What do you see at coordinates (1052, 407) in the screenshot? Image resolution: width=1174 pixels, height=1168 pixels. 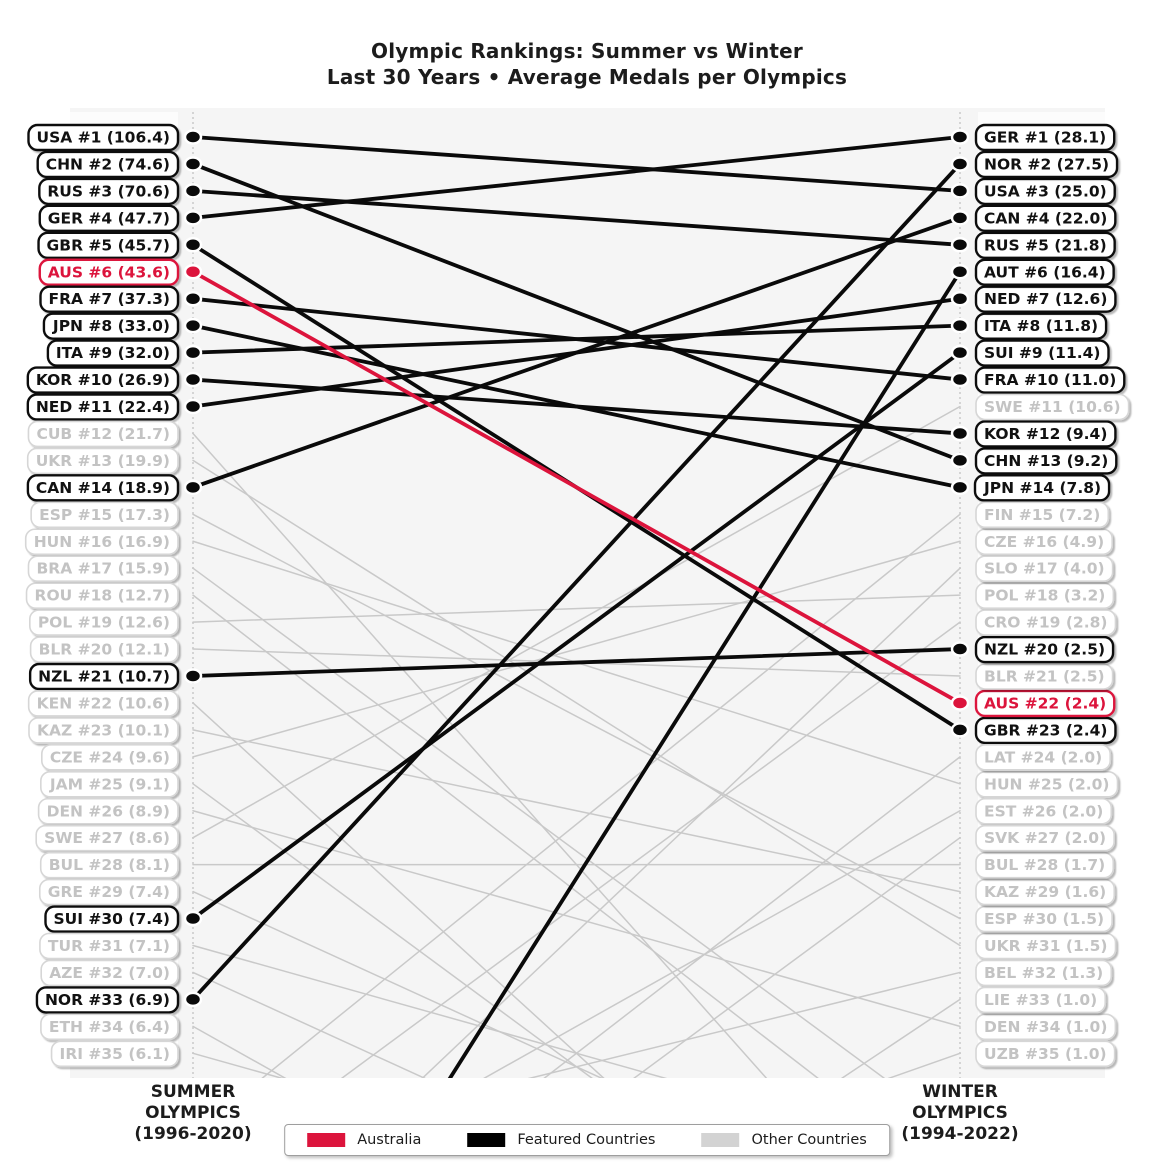 I see `label-SWE-winter: SWE #11 (10.6)` at bounding box center [1052, 407].